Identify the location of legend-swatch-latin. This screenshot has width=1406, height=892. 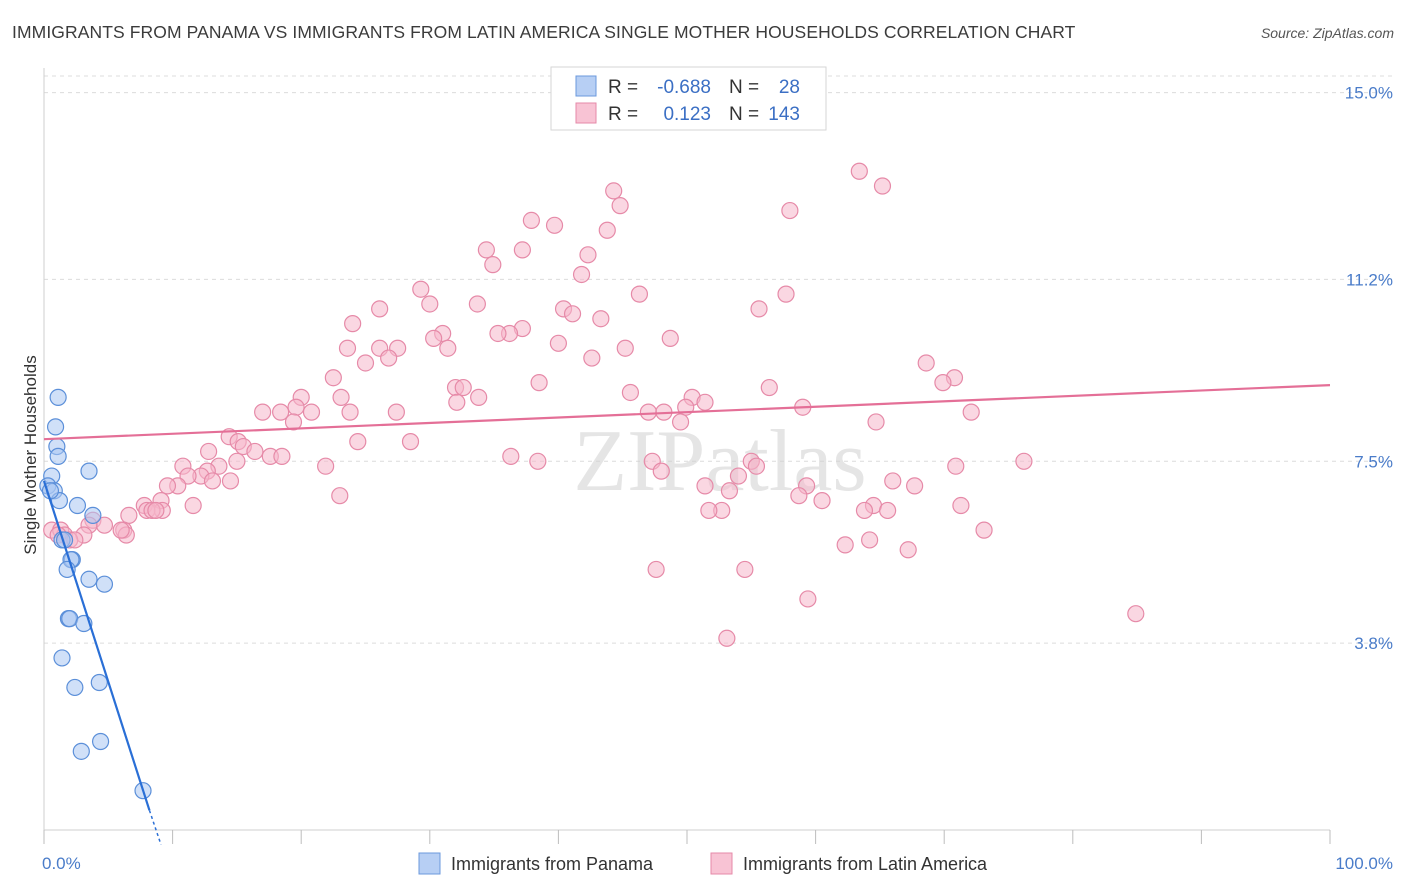
(586, 113).